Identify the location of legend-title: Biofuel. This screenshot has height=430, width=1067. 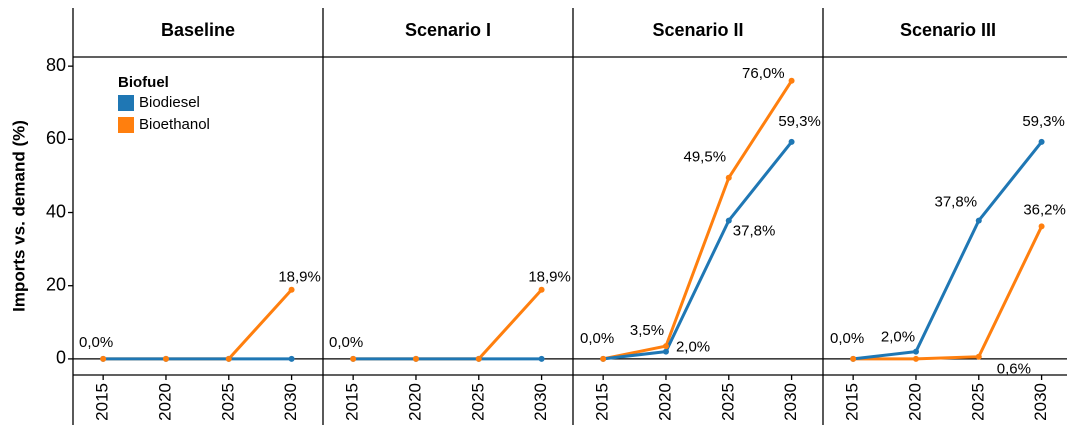
(143, 82).